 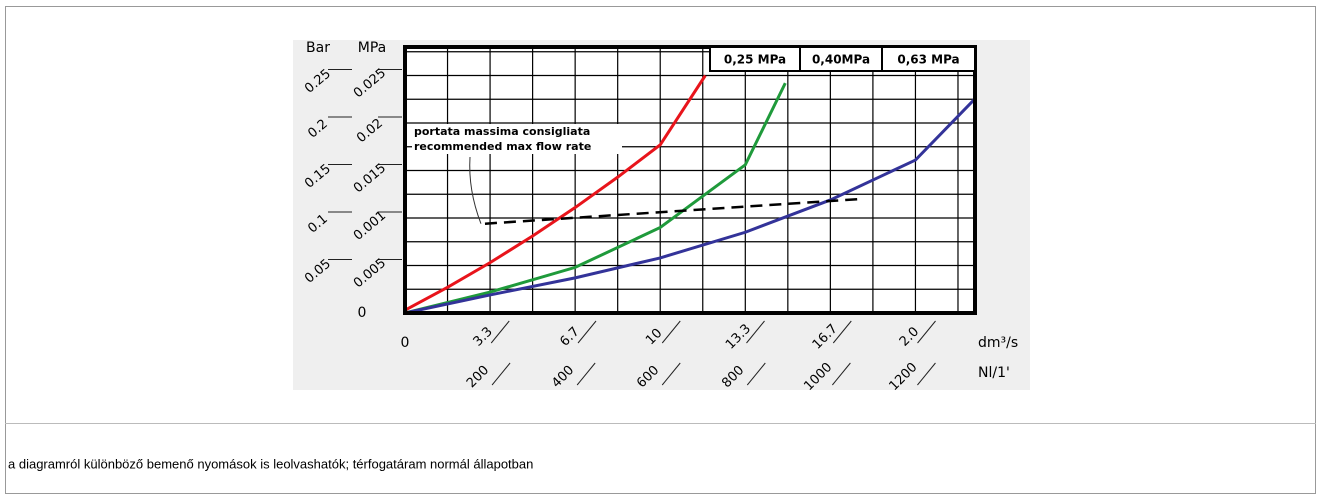 What do you see at coordinates (998, 343) in the screenshot?
I see `x2-axis-title: dm³/s` at bounding box center [998, 343].